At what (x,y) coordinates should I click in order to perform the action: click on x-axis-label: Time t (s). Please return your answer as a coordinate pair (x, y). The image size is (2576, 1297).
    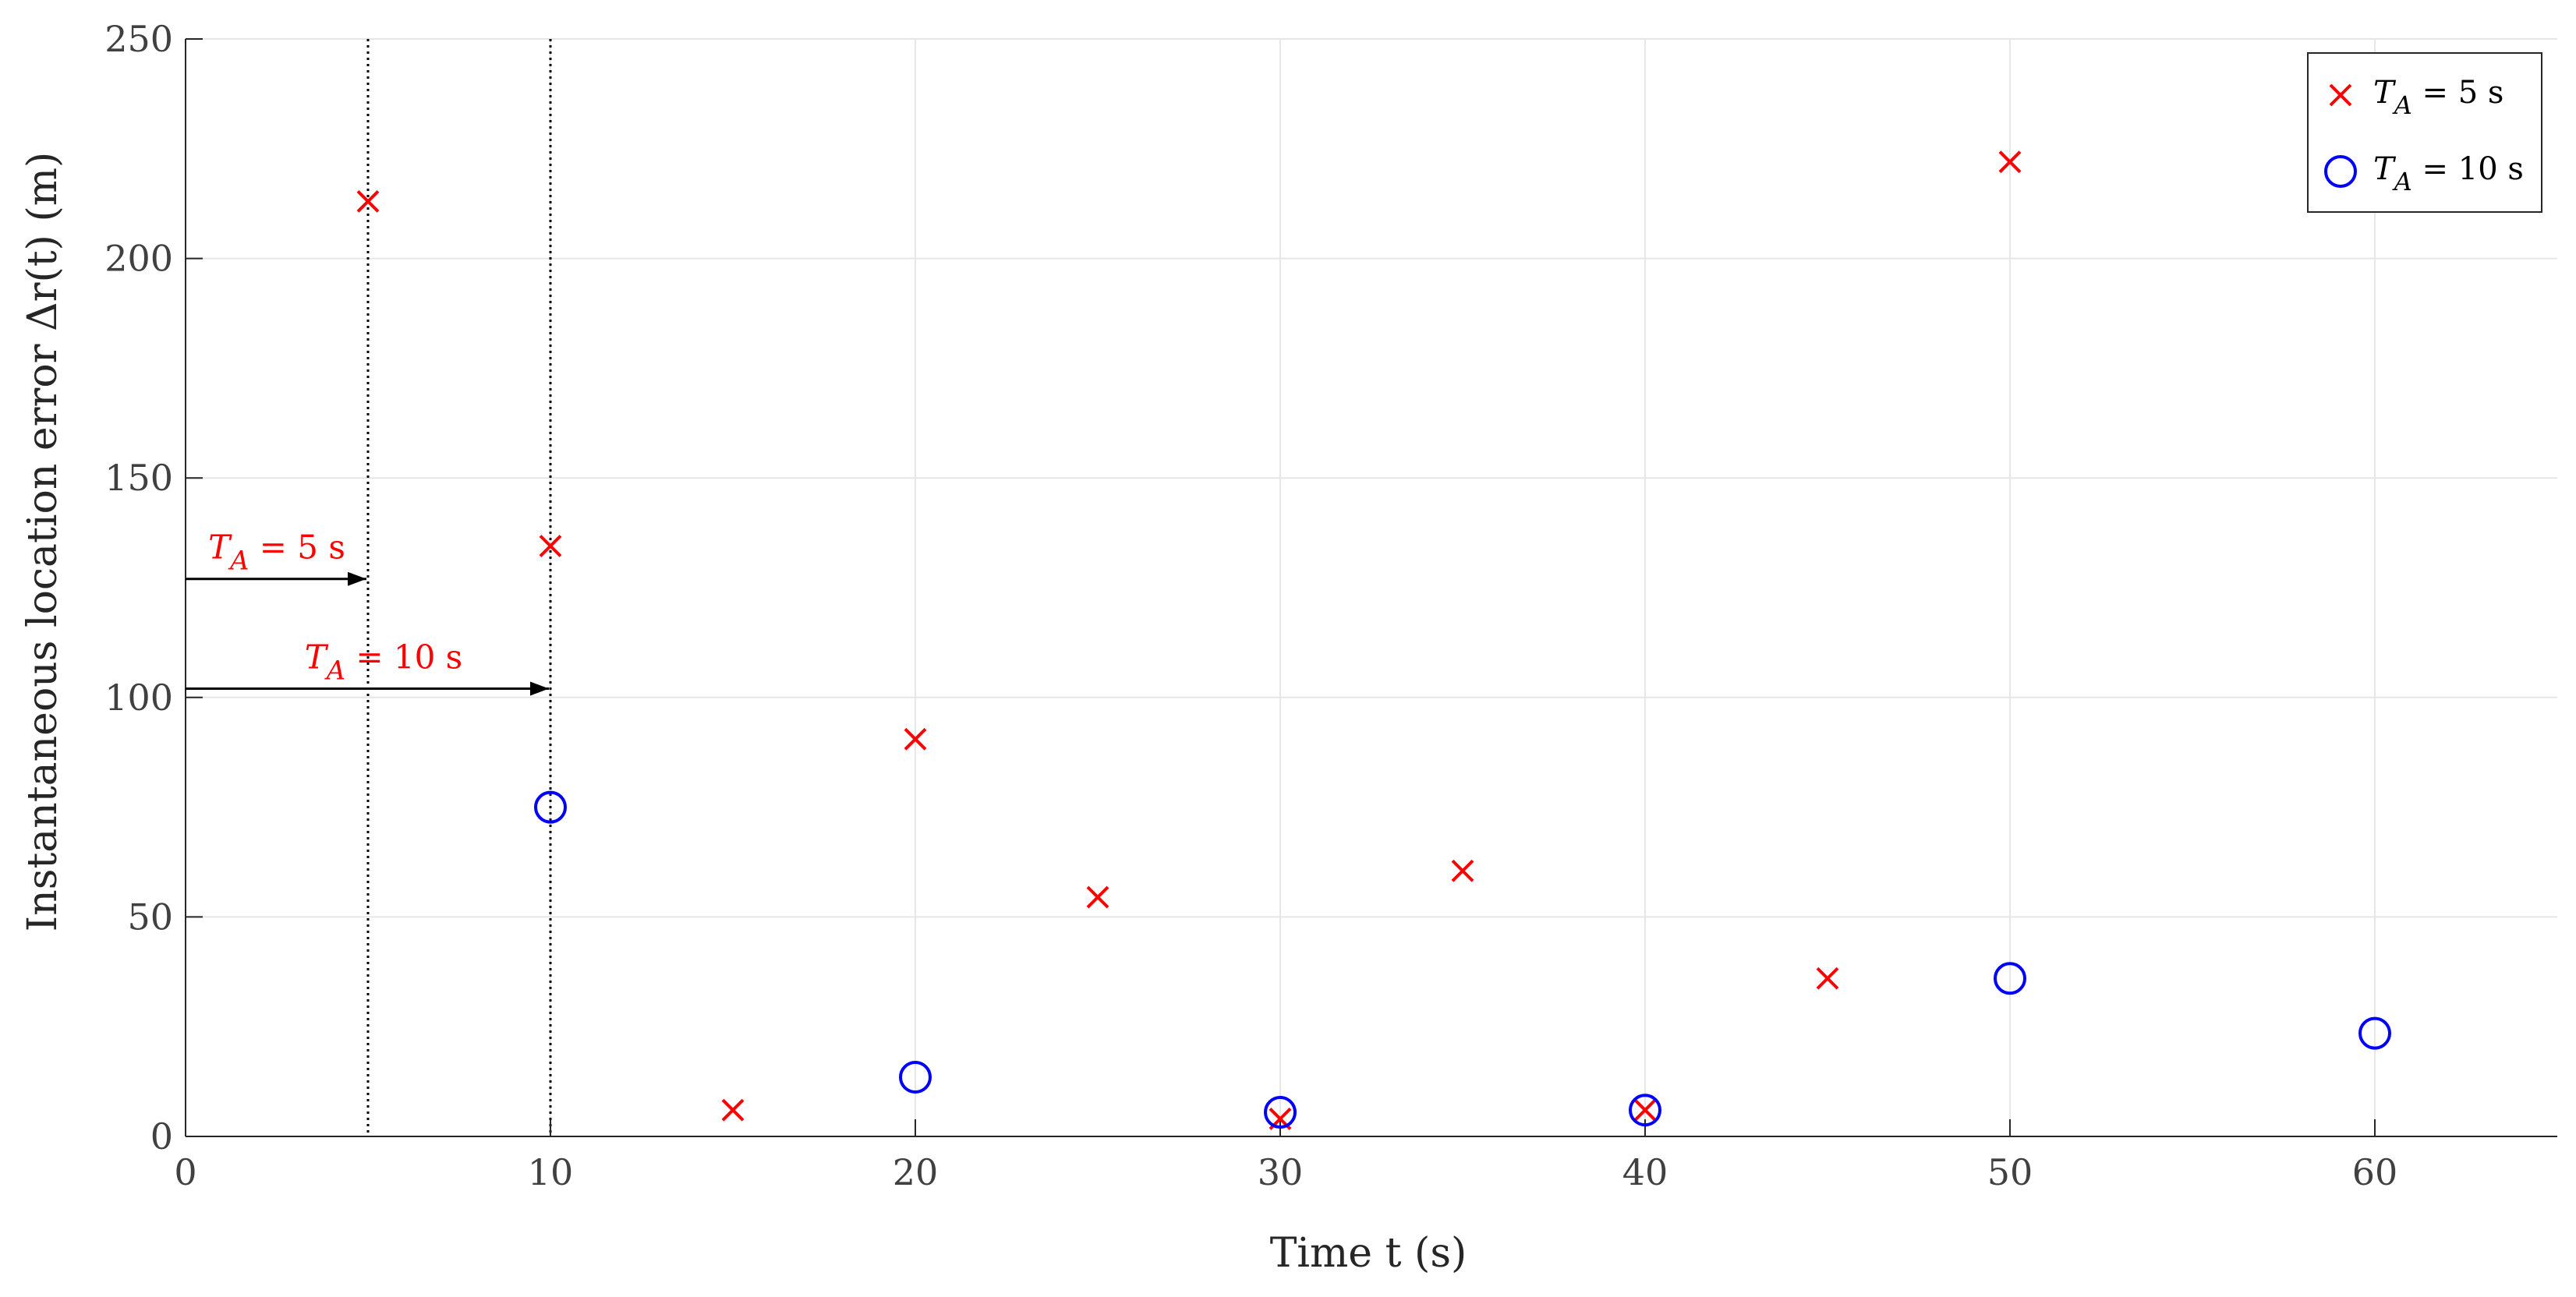
    Looking at the image, I should click on (1368, 1253).